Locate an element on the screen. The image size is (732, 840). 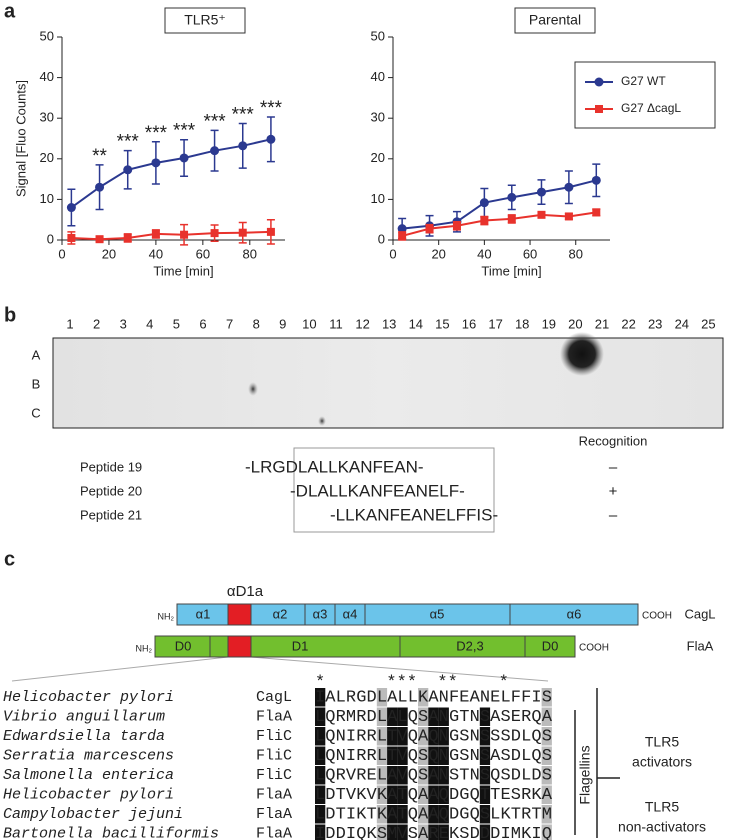
organism: Helicobacter pylori is located at coordinates (88, 794).